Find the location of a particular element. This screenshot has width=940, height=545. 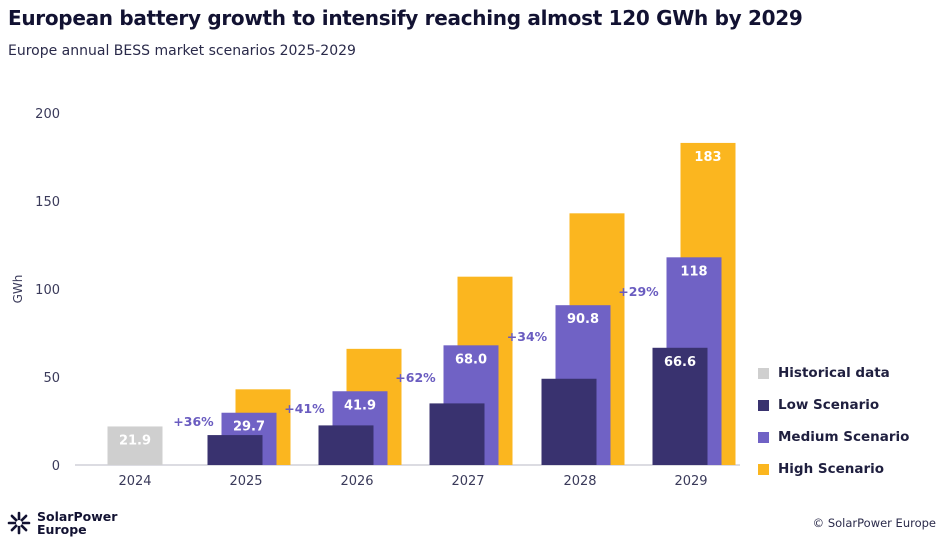

data-label: 29.7 is located at coordinates (249, 427).